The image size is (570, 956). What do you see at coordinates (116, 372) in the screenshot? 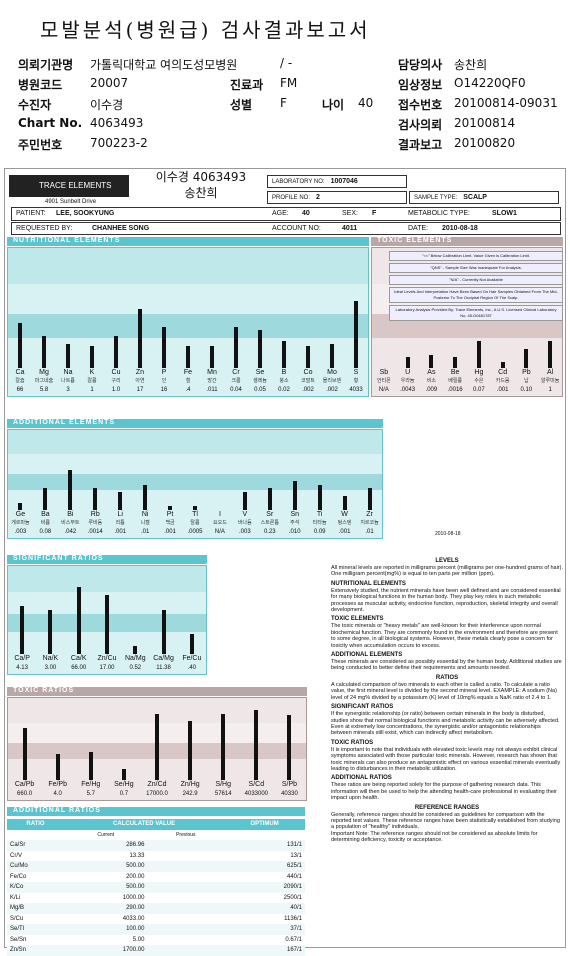
I see `element-symbol: Cu` at bounding box center [116, 372].